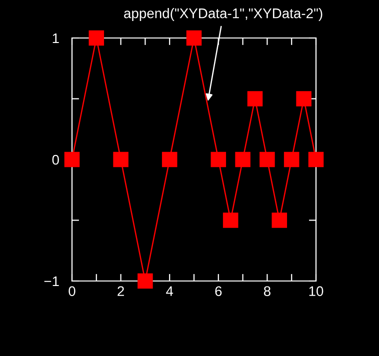 Image resolution: width=379 pixels, height=356 pixels. I want to click on y-tick-label: −1, so click(51, 281).